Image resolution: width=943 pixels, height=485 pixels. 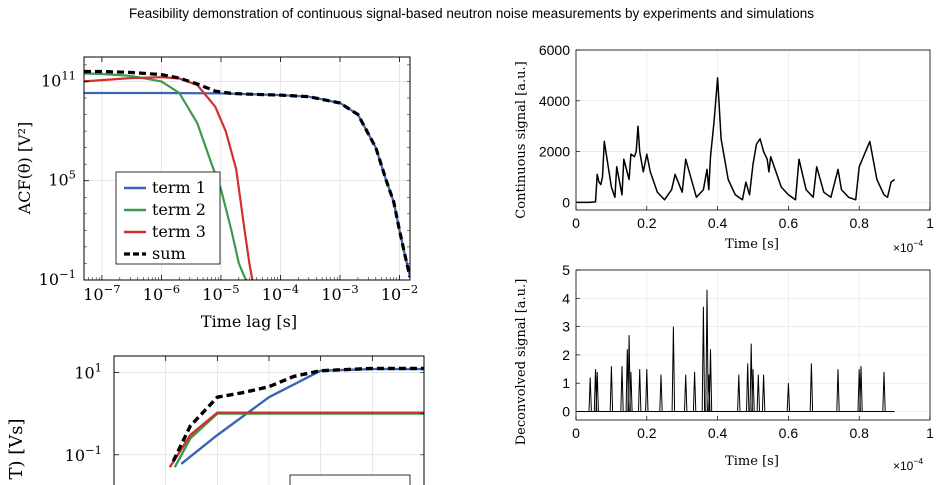 I want to click on continuous-signal-lines, so click(x=736, y=140).